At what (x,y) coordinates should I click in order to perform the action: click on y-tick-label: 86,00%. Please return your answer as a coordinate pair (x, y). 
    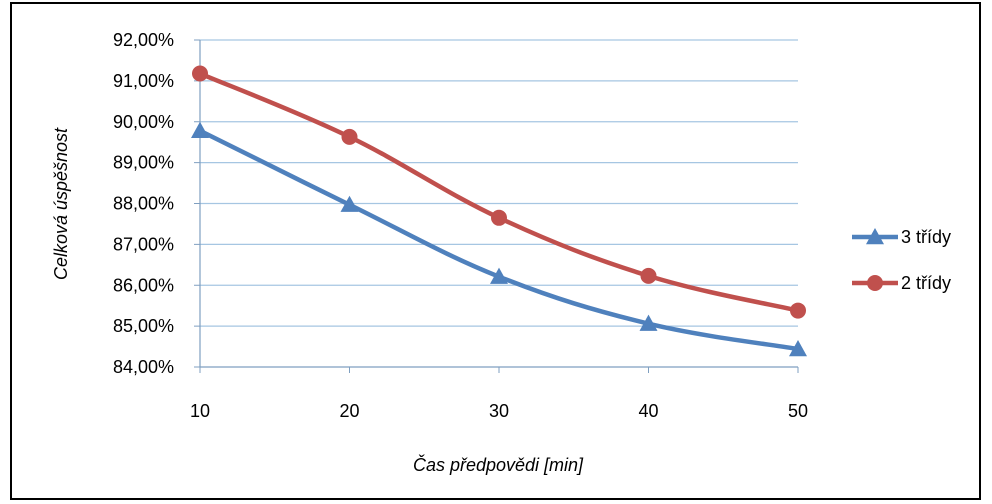
    Looking at the image, I should click on (143, 285).